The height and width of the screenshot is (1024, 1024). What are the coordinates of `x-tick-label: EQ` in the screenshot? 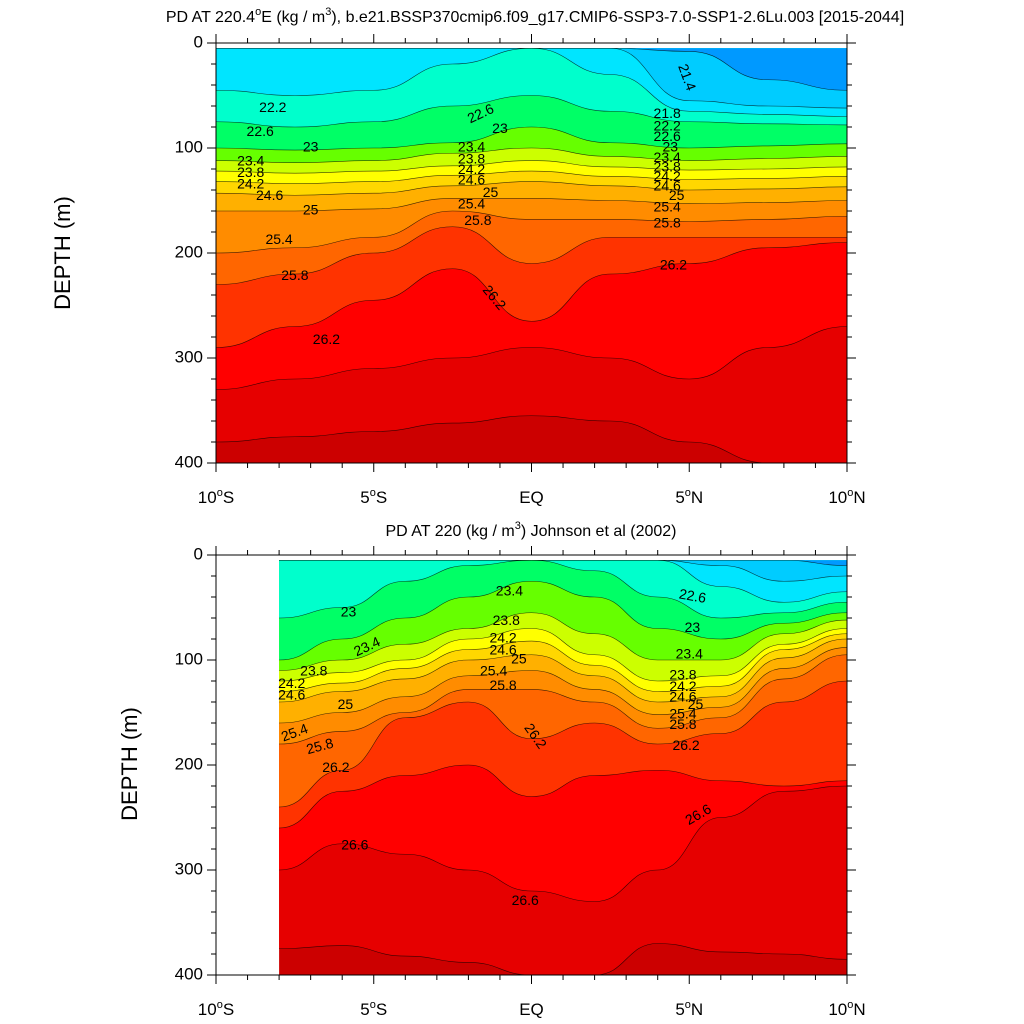 It's located at (531, 1009).